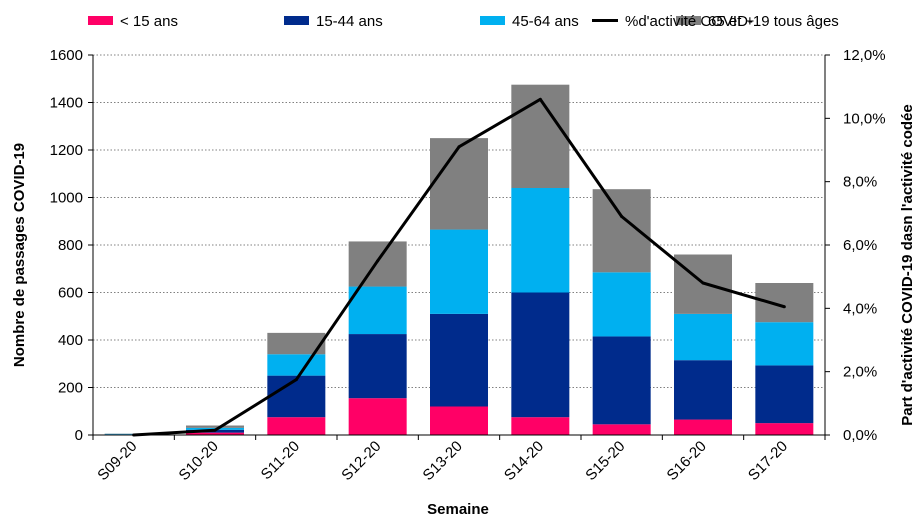 This screenshot has height=521, width=920. Describe the element at coordinates (458, 509) in the screenshot. I see `x-axis-label: Semaine` at that location.